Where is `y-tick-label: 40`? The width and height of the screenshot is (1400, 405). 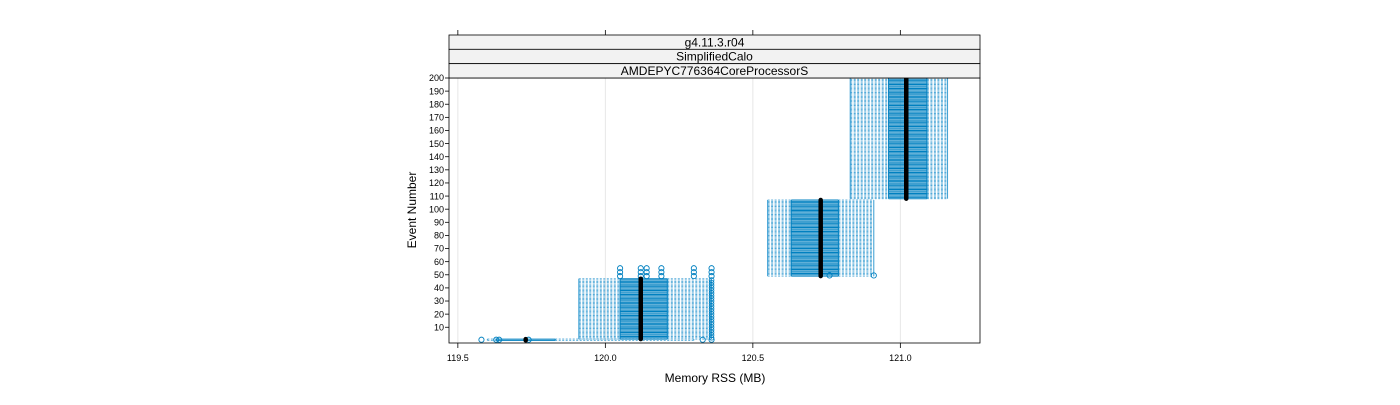 y-tick-label: 40 is located at coordinates (439, 288).